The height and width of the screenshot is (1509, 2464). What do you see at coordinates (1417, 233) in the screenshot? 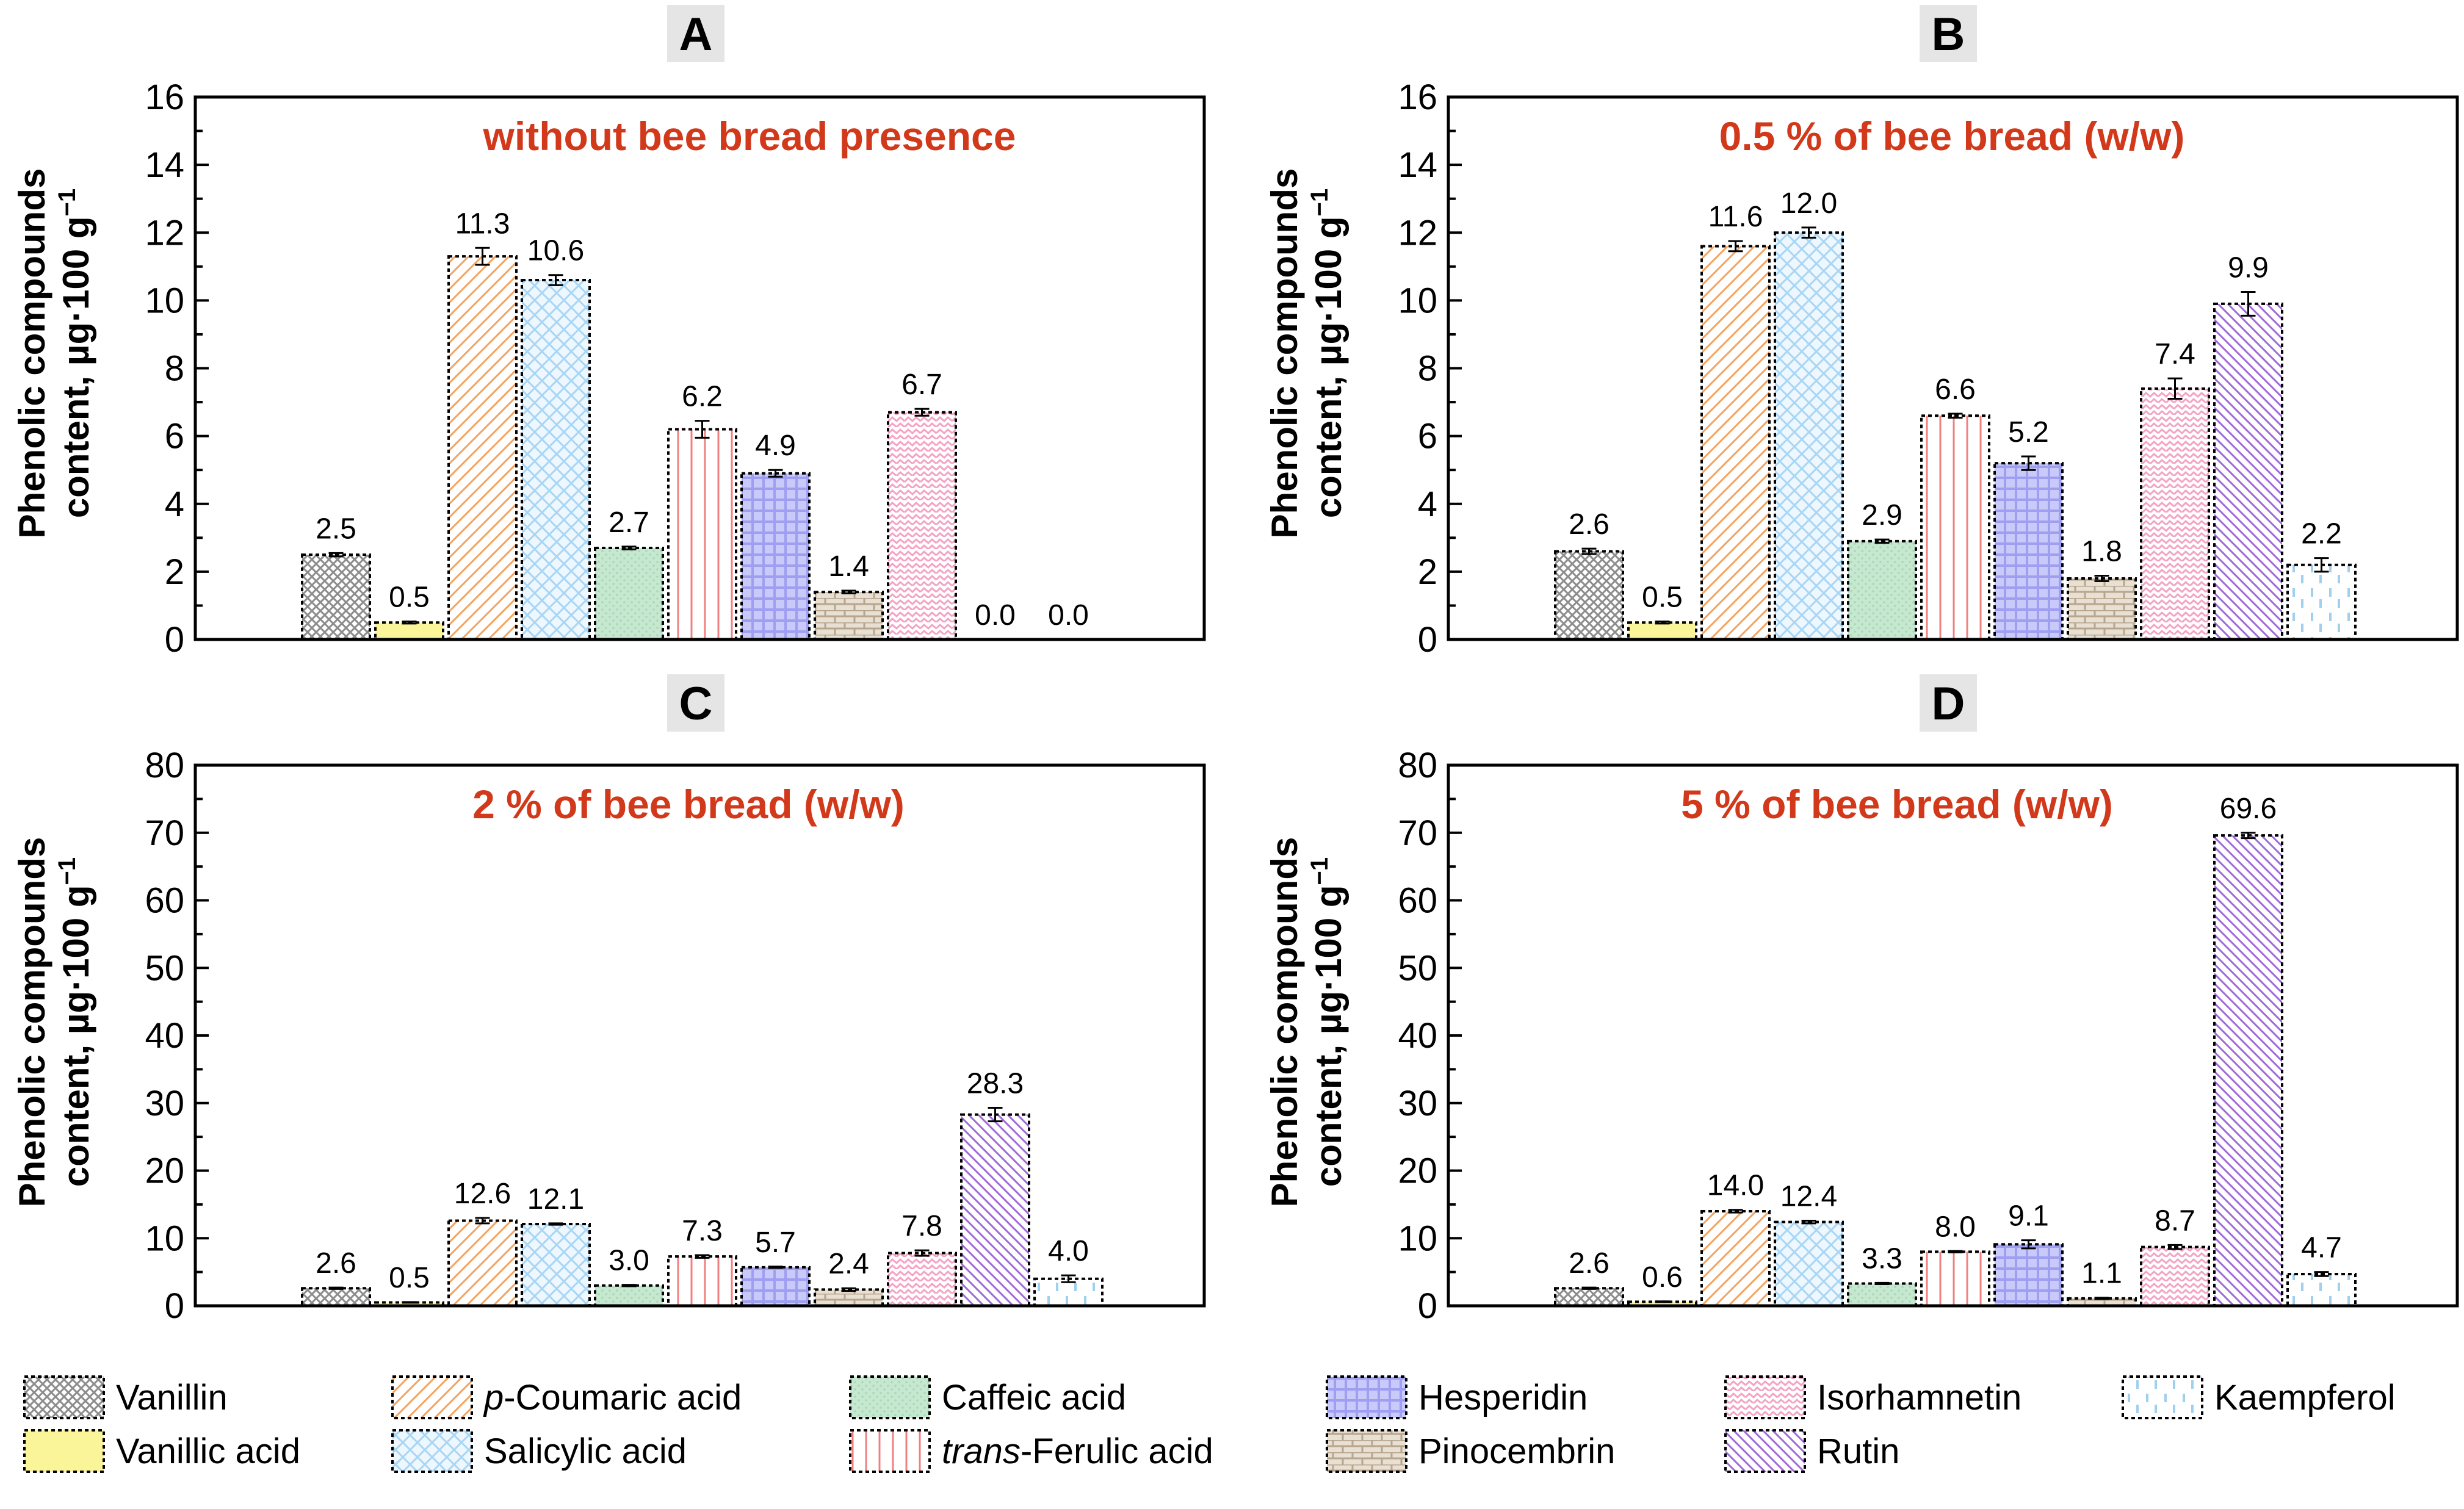
I see `panel-b-y-tick-label: 12` at bounding box center [1417, 233].